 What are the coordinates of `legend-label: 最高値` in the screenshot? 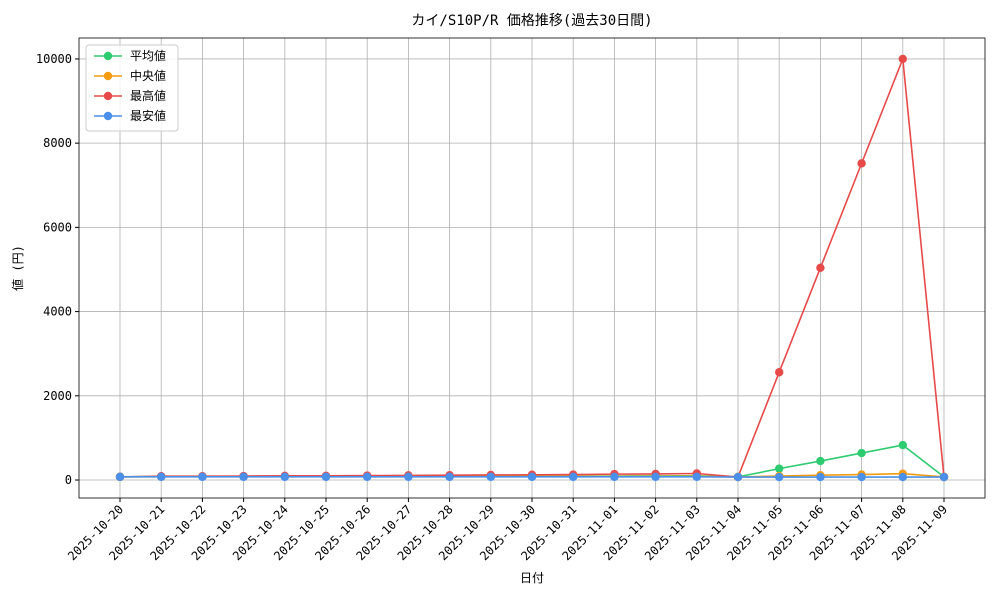 It's located at (148, 95).